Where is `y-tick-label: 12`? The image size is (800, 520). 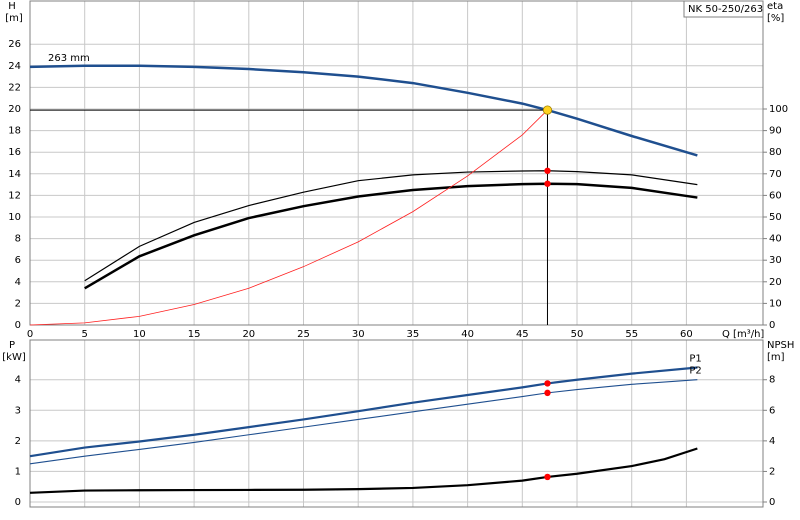 y-tick-label: 12 is located at coordinates (14, 195).